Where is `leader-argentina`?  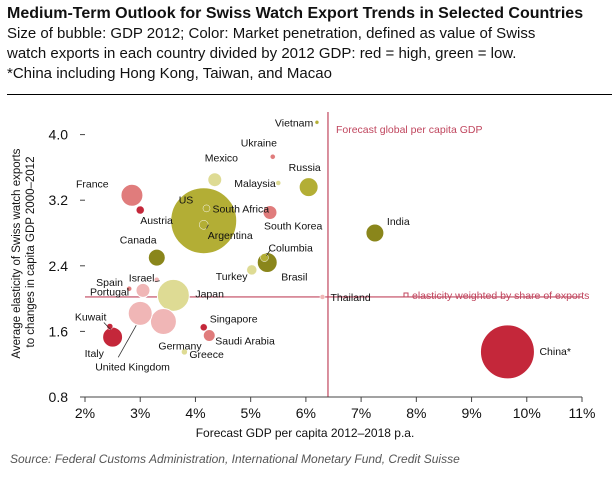 leader-argentina is located at coordinates (207, 226).